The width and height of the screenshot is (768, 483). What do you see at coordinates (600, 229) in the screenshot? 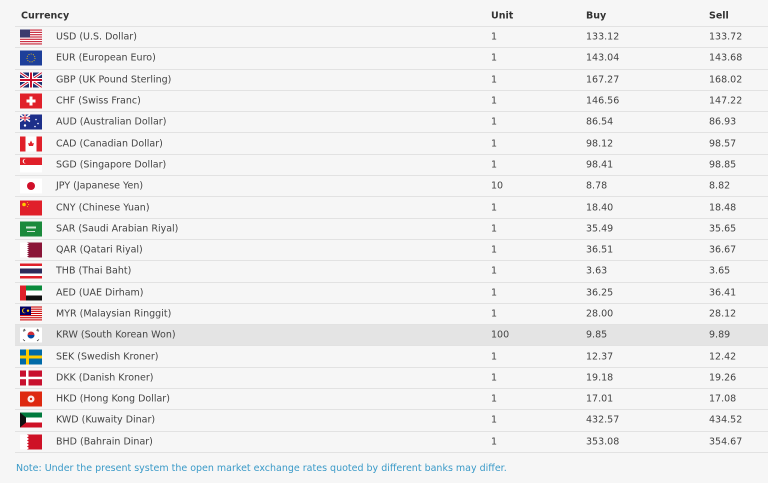
I see `buy-rate: 35.49` at bounding box center [600, 229].